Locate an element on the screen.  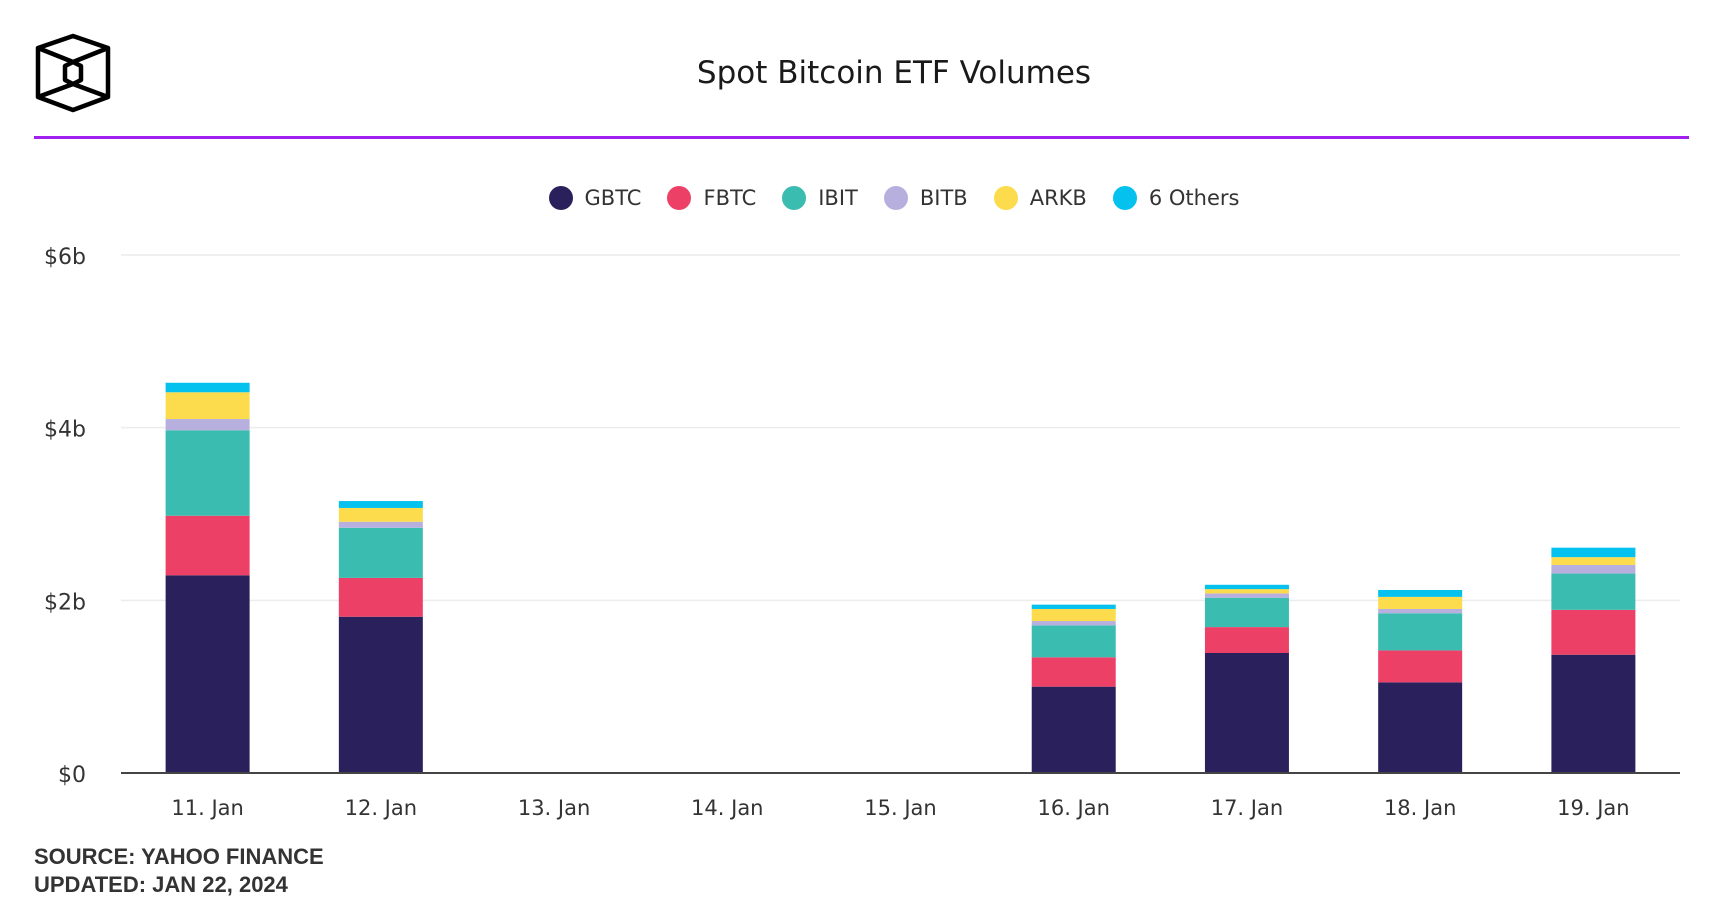
source-text: SOURCE: YAHOO FINANCE is located at coordinates (179, 856).